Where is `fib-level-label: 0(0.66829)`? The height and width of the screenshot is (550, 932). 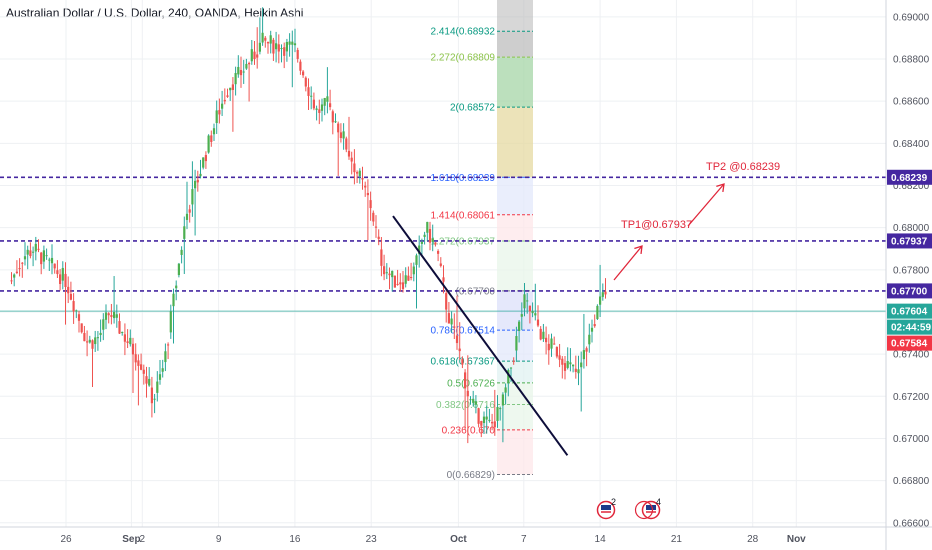
fib-level-label: 0(0.66829) is located at coordinates (471, 475).